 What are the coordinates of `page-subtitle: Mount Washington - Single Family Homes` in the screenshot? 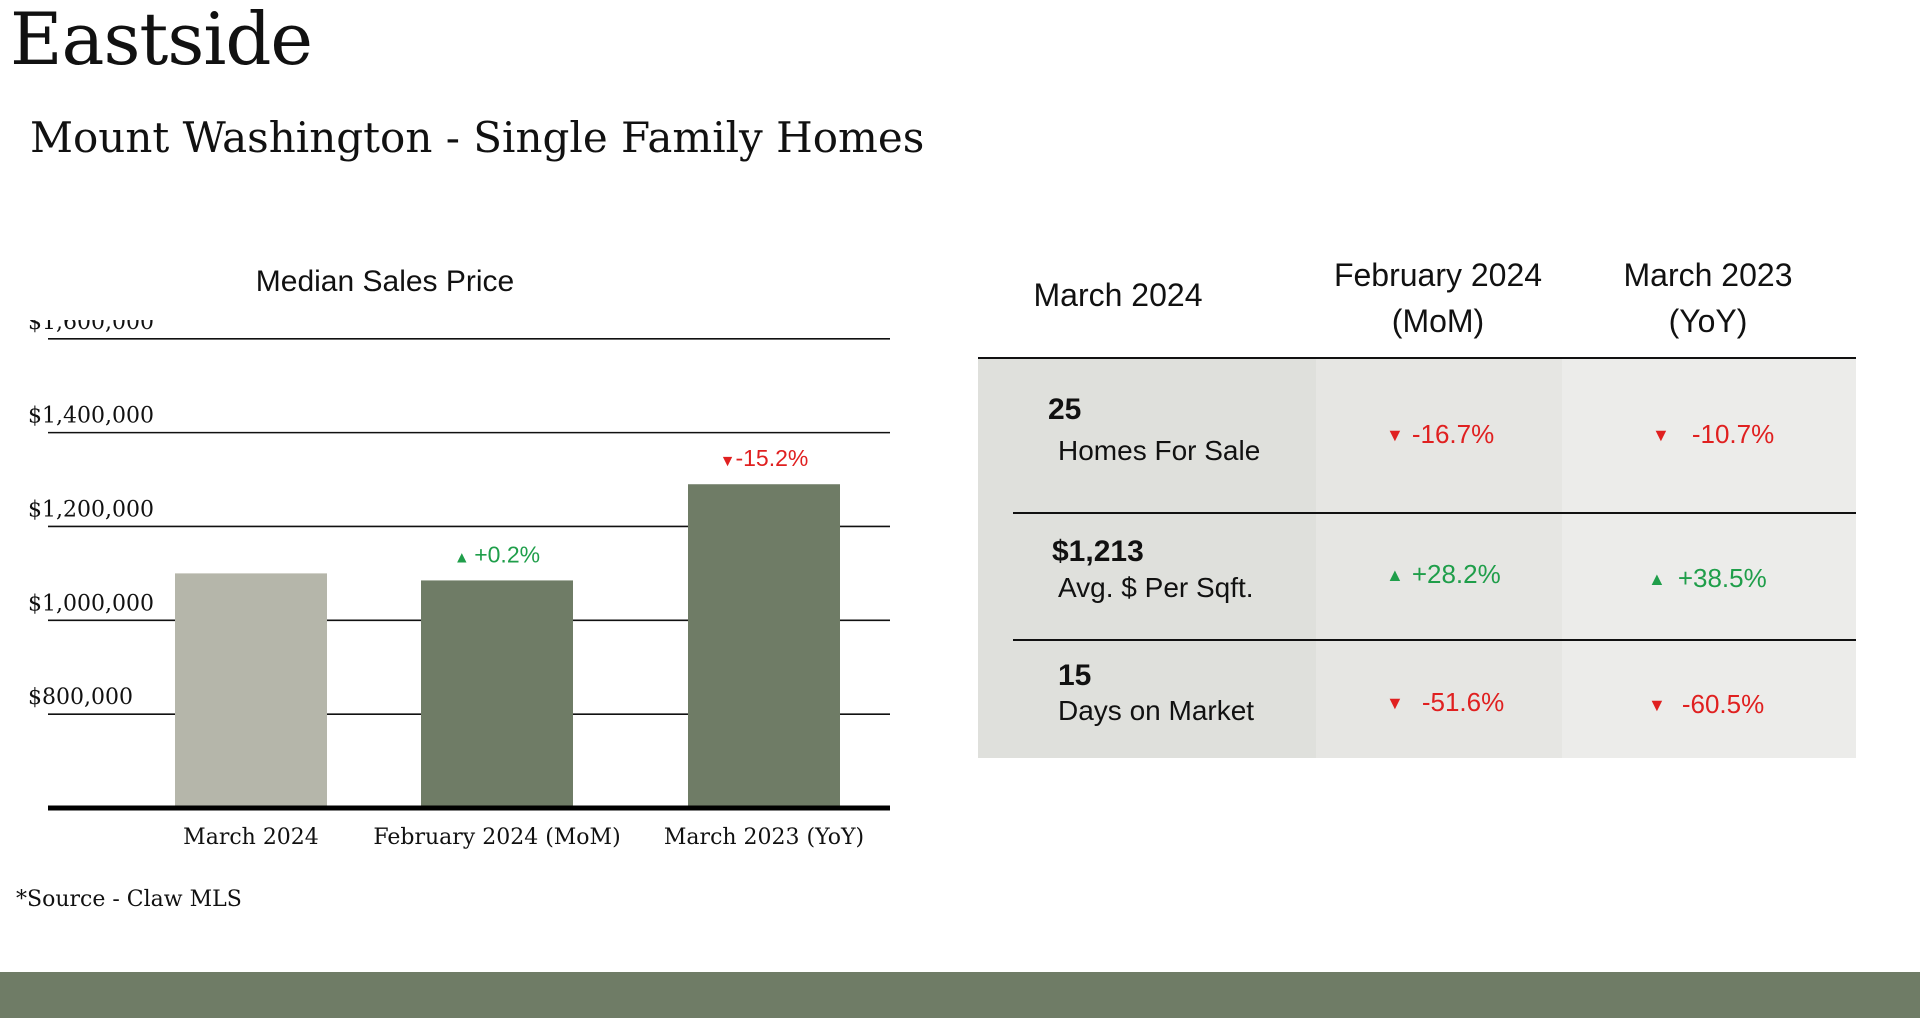 It's located at (477, 137).